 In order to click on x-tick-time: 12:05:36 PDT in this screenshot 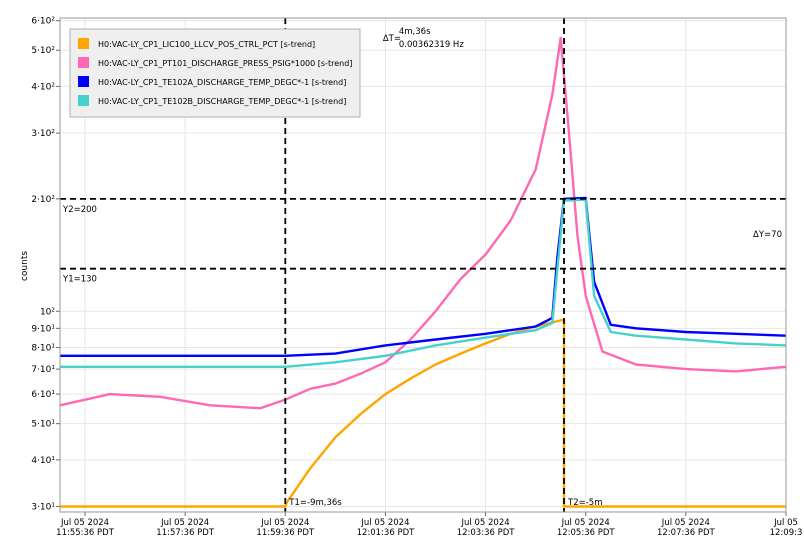, I will do `click(586, 533)`.